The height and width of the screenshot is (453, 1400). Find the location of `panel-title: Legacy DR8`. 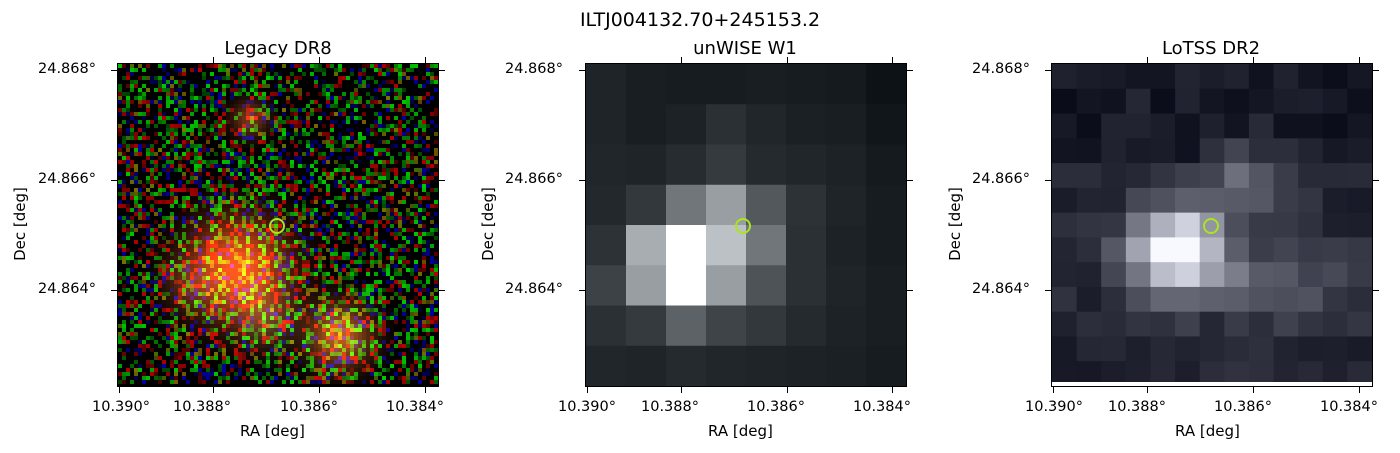

panel-title: Legacy DR8 is located at coordinates (278, 48).